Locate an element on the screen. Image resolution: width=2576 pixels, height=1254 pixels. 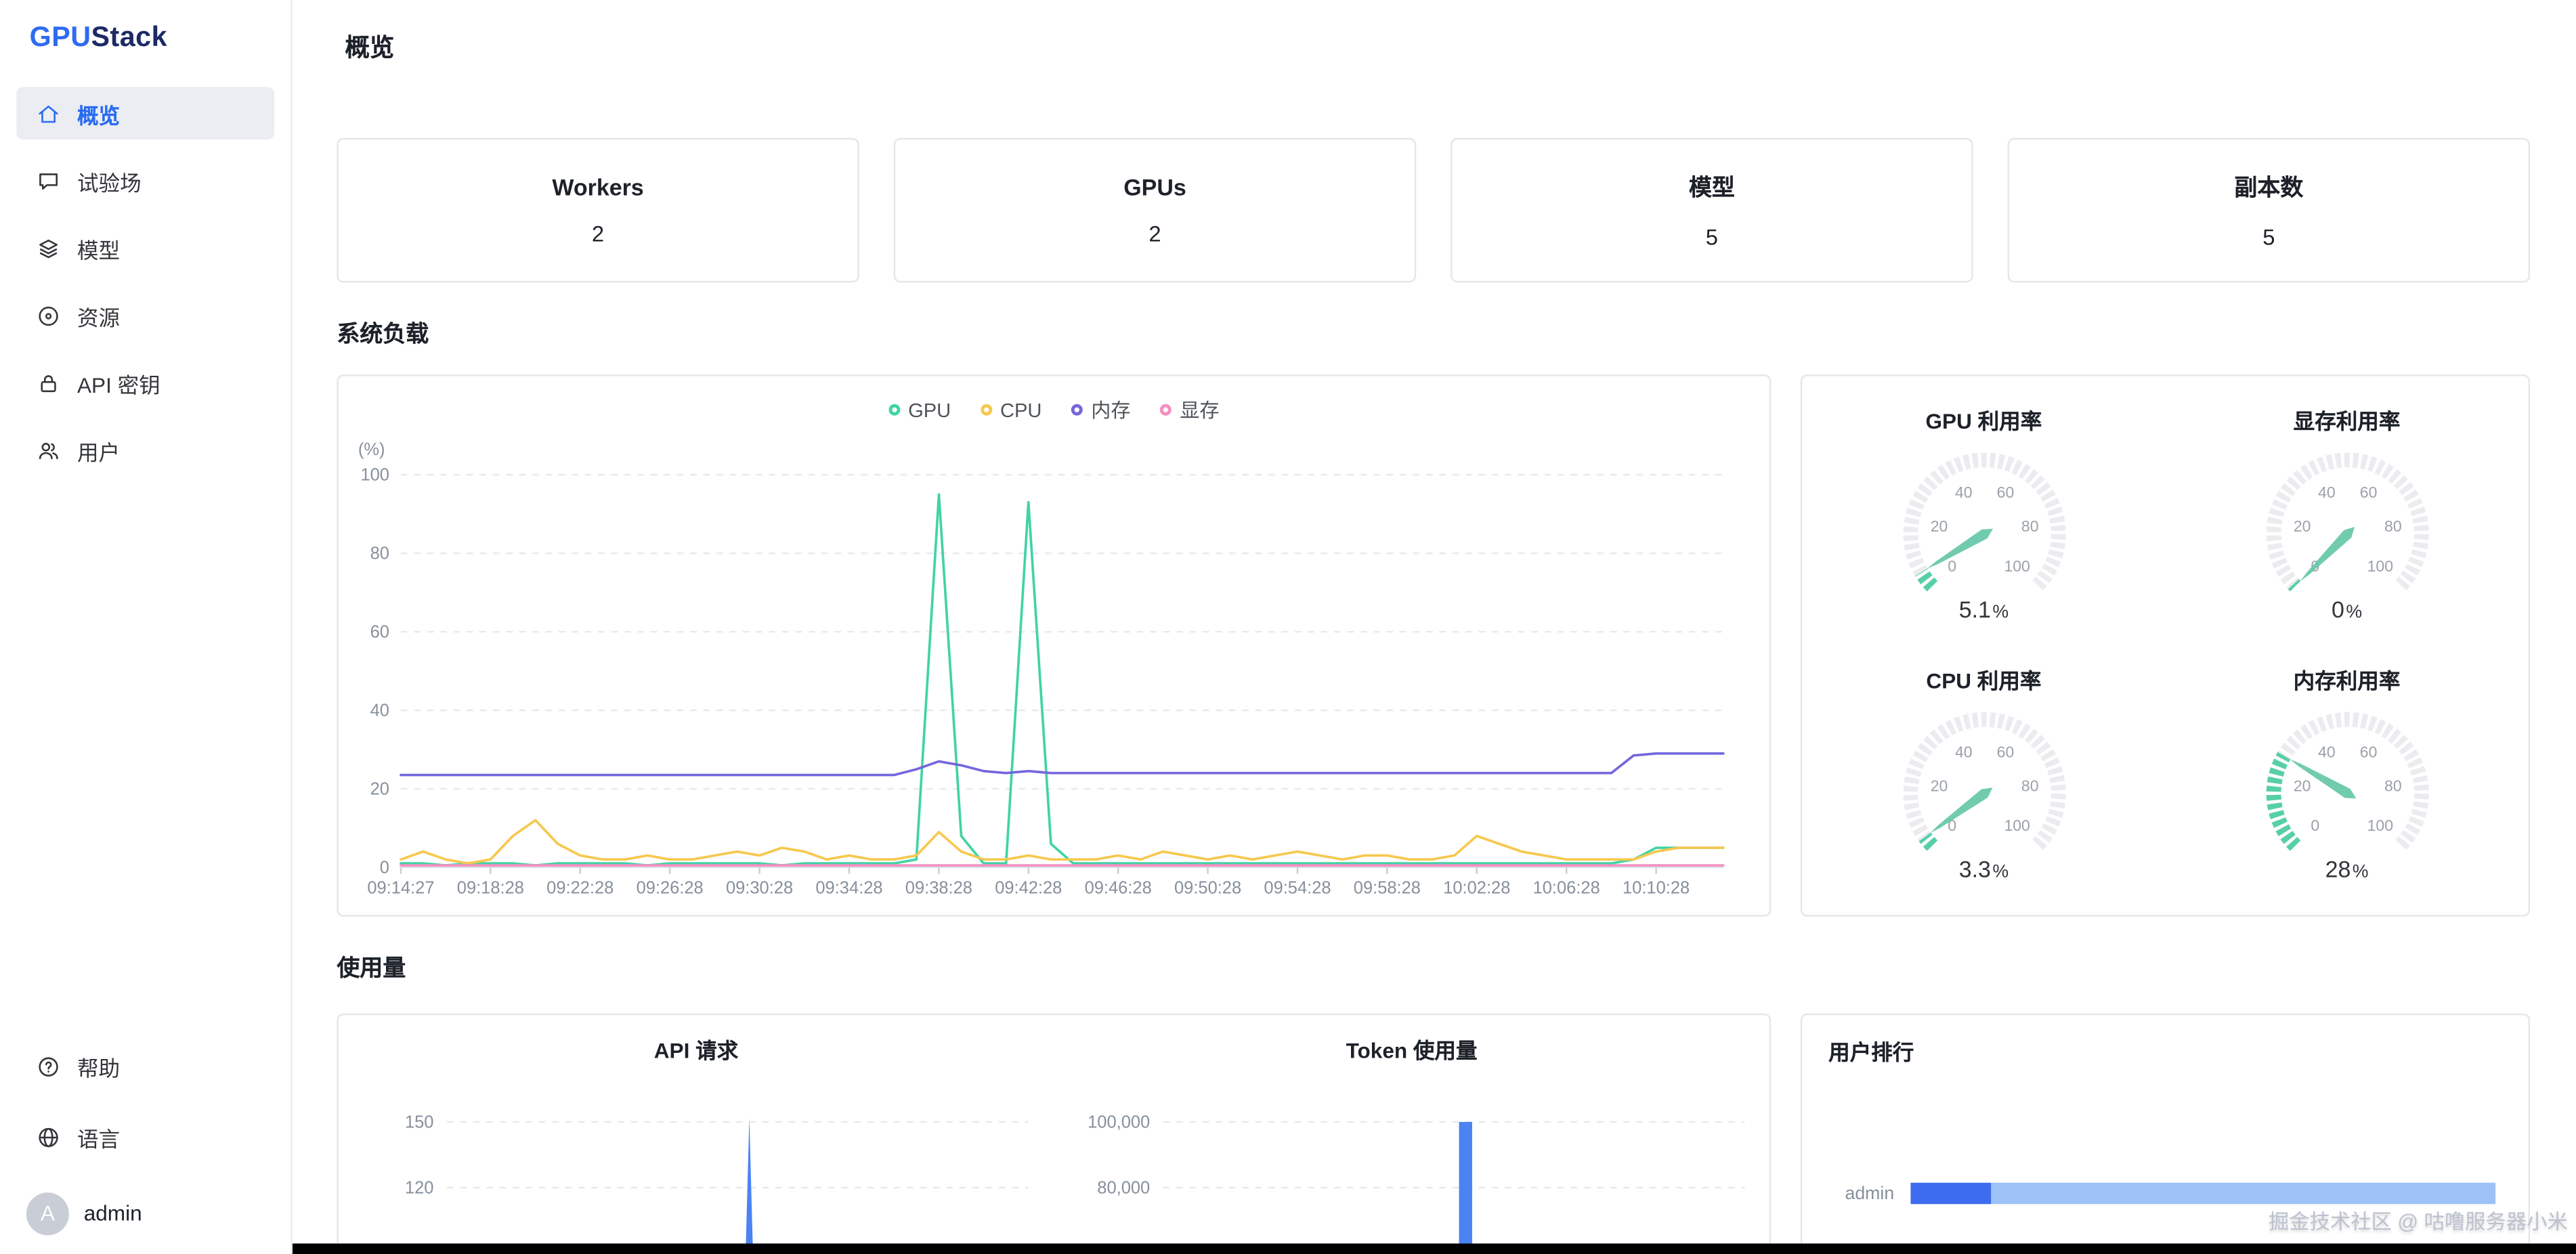
api-requests-plot: 15012090 is located at coordinates (717, 1183).